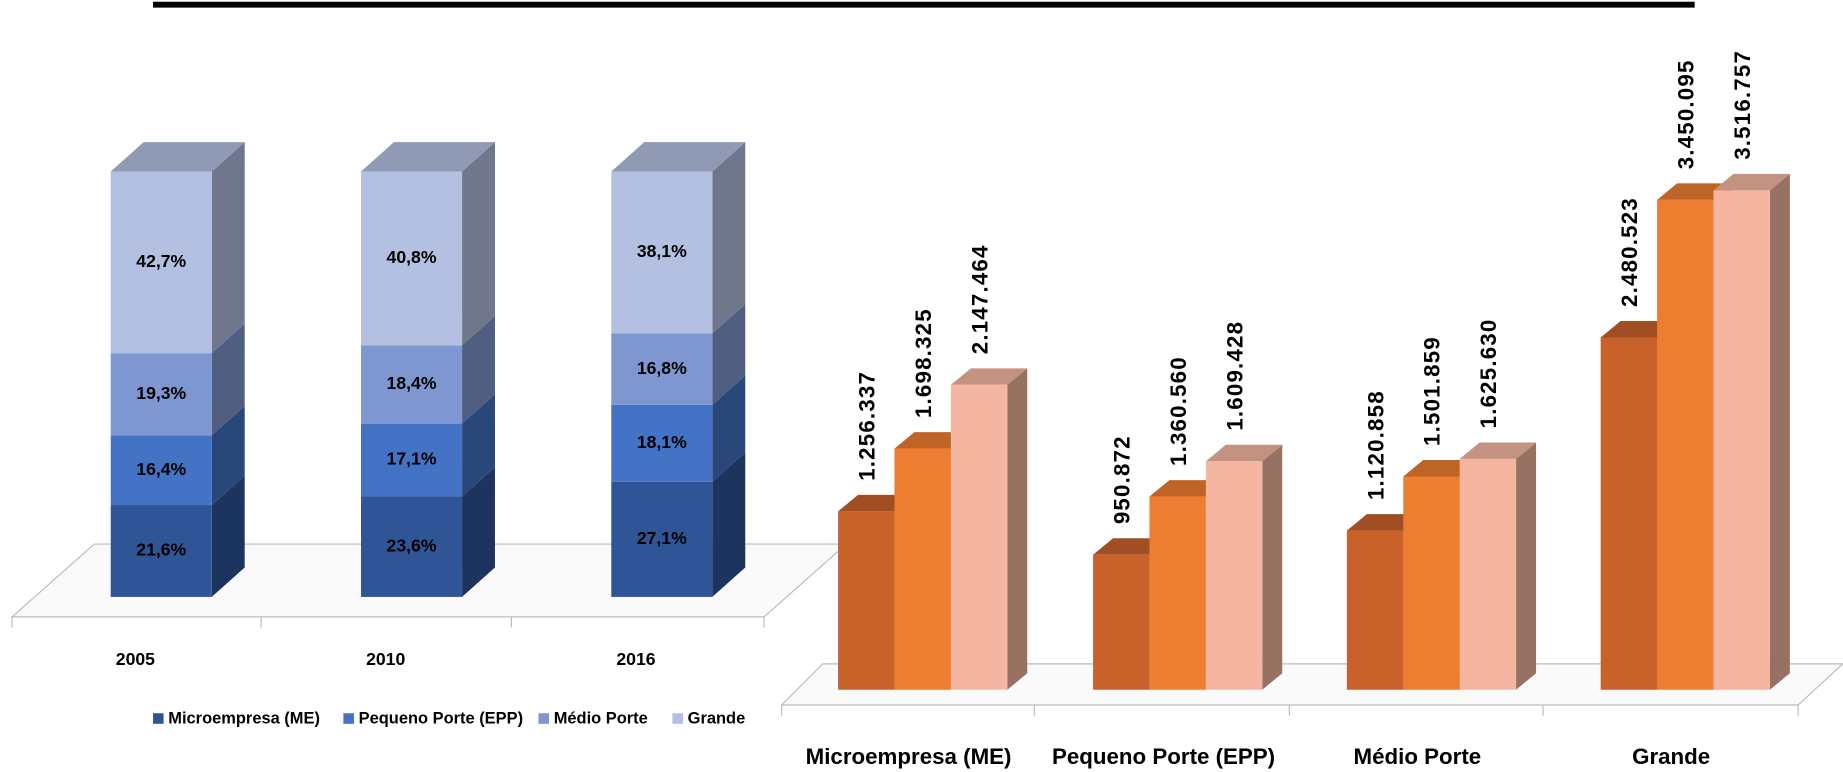 The width and height of the screenshot is (1843, 772). Describe the element at coordinates (1121, 479) in the screenshot. I see `value-label: 950.872` at that location.